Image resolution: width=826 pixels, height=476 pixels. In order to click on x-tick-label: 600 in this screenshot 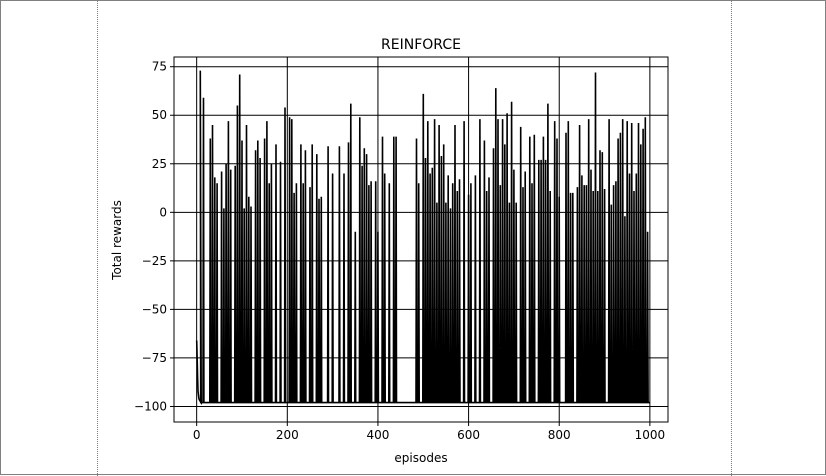, I will do `click(468, 435)`.